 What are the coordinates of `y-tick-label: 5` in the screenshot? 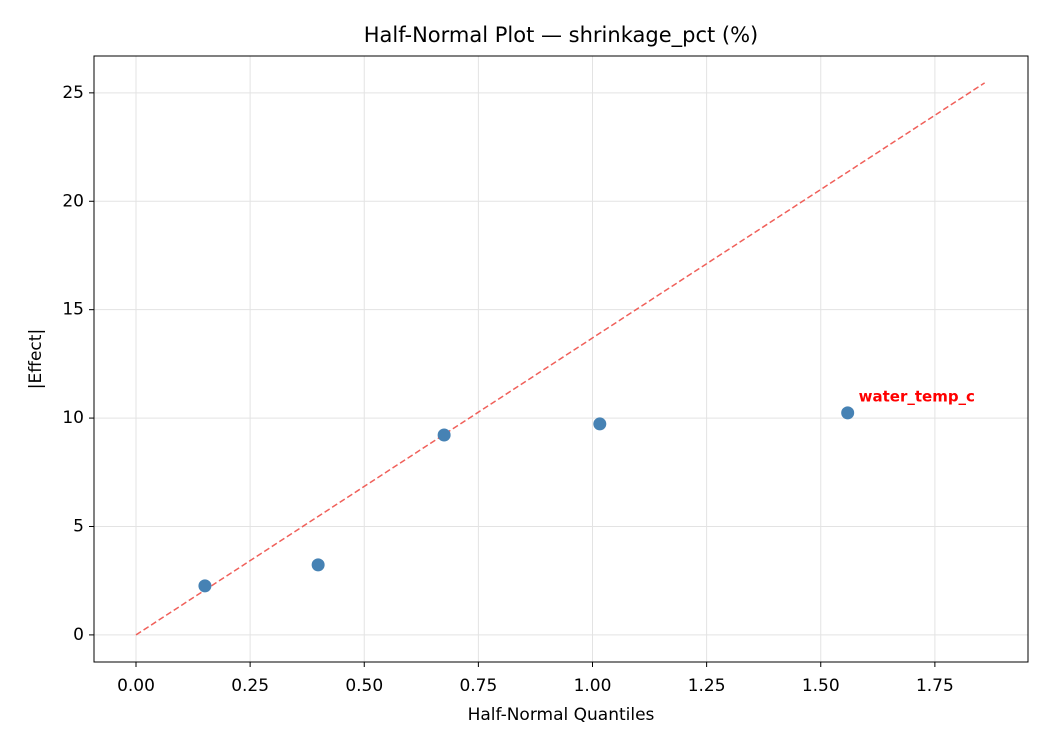 It's located at (78, 526).